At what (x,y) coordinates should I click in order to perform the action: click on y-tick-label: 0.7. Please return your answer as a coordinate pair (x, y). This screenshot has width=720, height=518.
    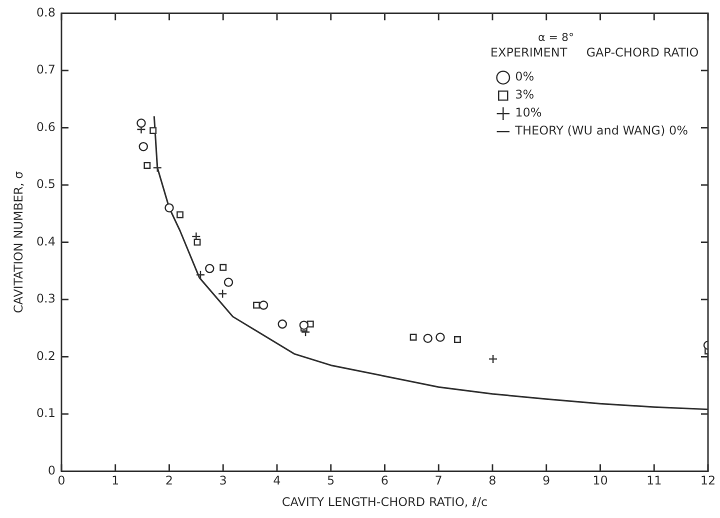
    Looking at the image, I should click on (46, 69).